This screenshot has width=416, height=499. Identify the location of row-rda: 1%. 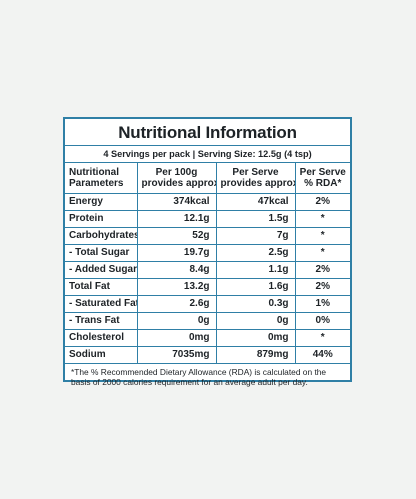
(322, 304).